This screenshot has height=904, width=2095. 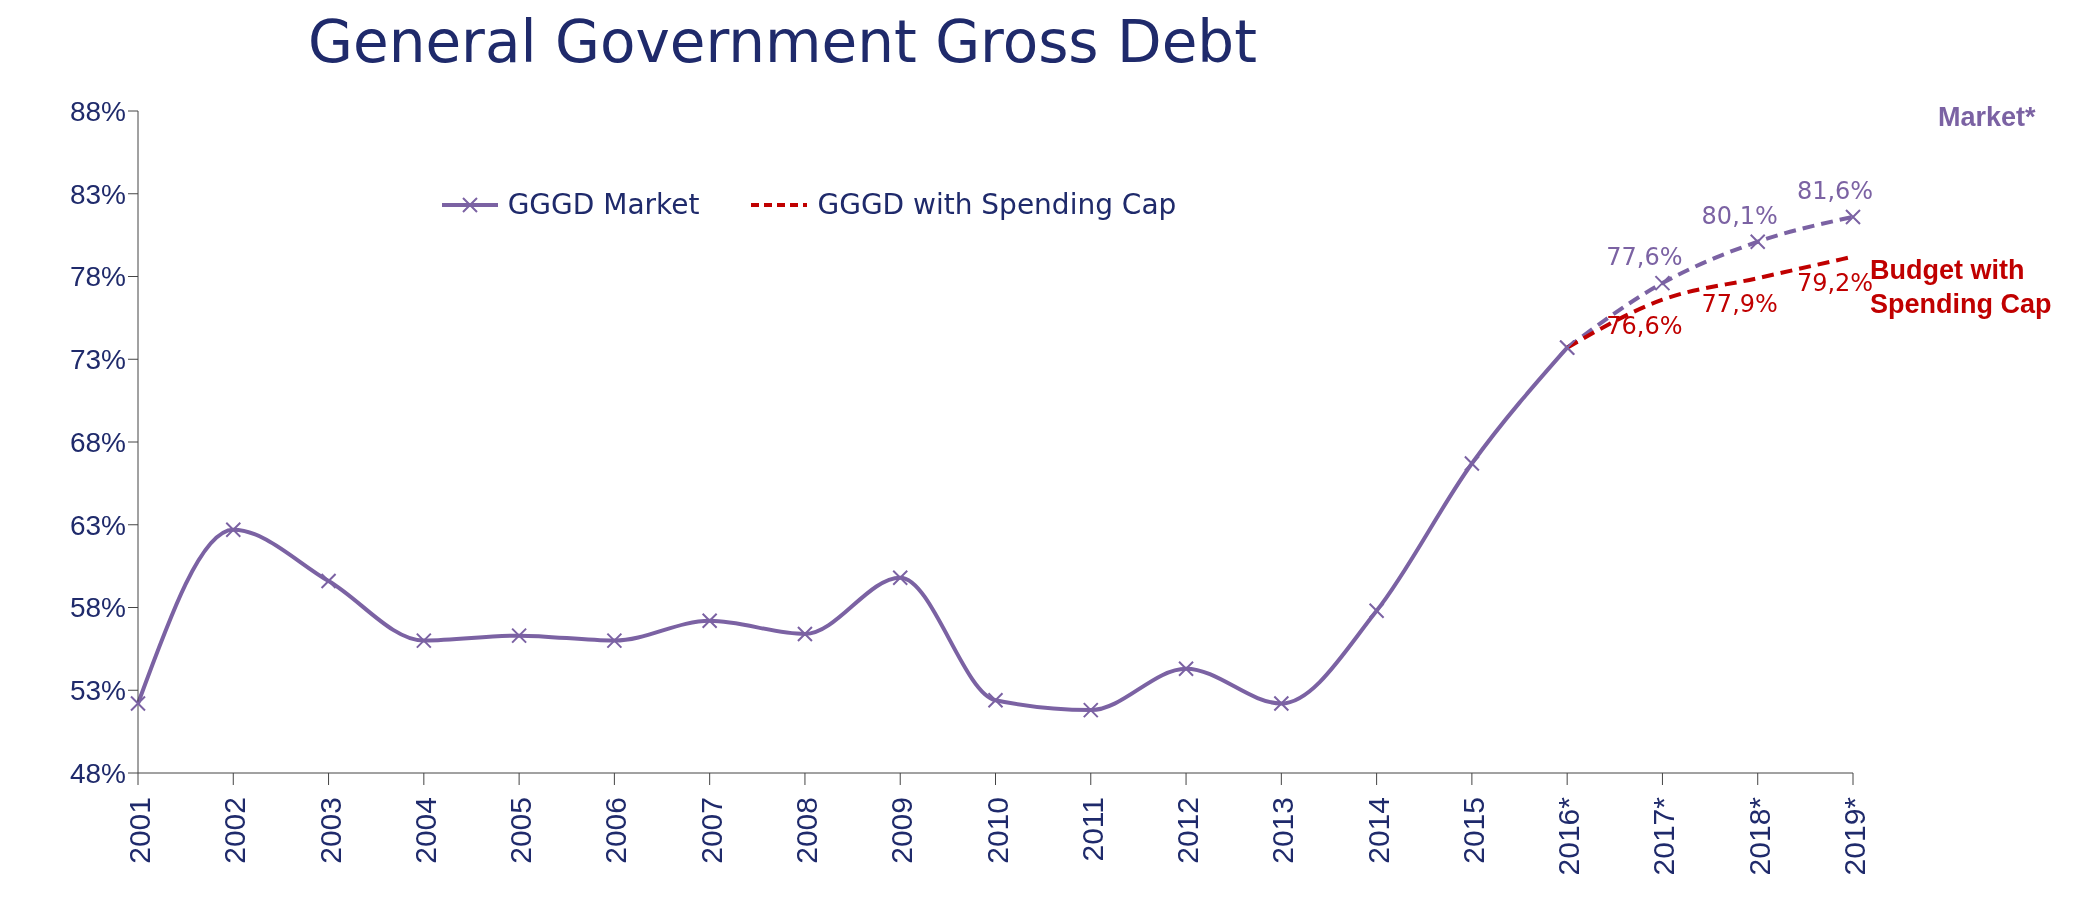 I want to click on legend-label: GGGD Market, so click(x=603, y=204).